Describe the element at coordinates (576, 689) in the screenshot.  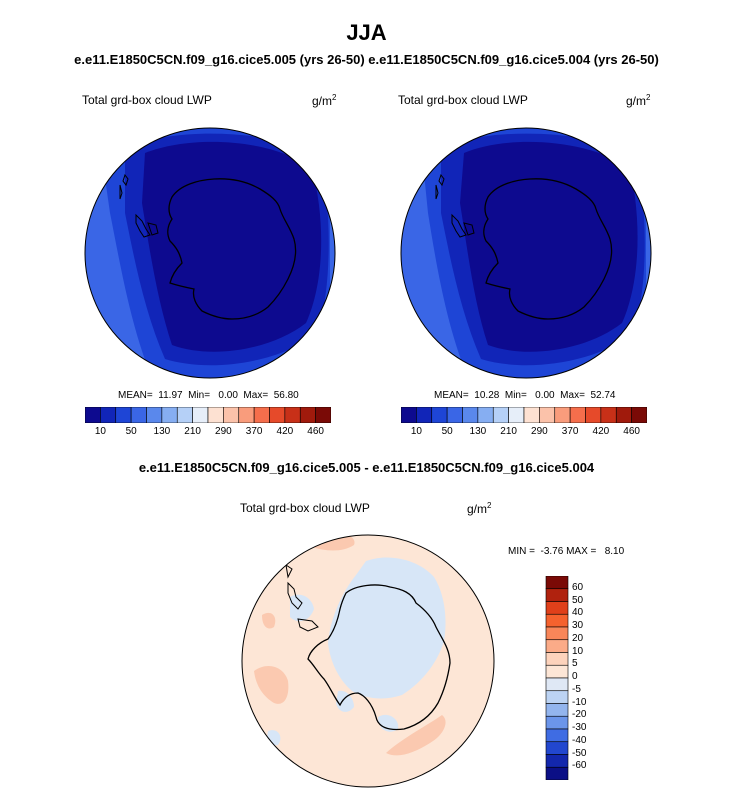
I see `colorbar-tick-label: -5` at that location.